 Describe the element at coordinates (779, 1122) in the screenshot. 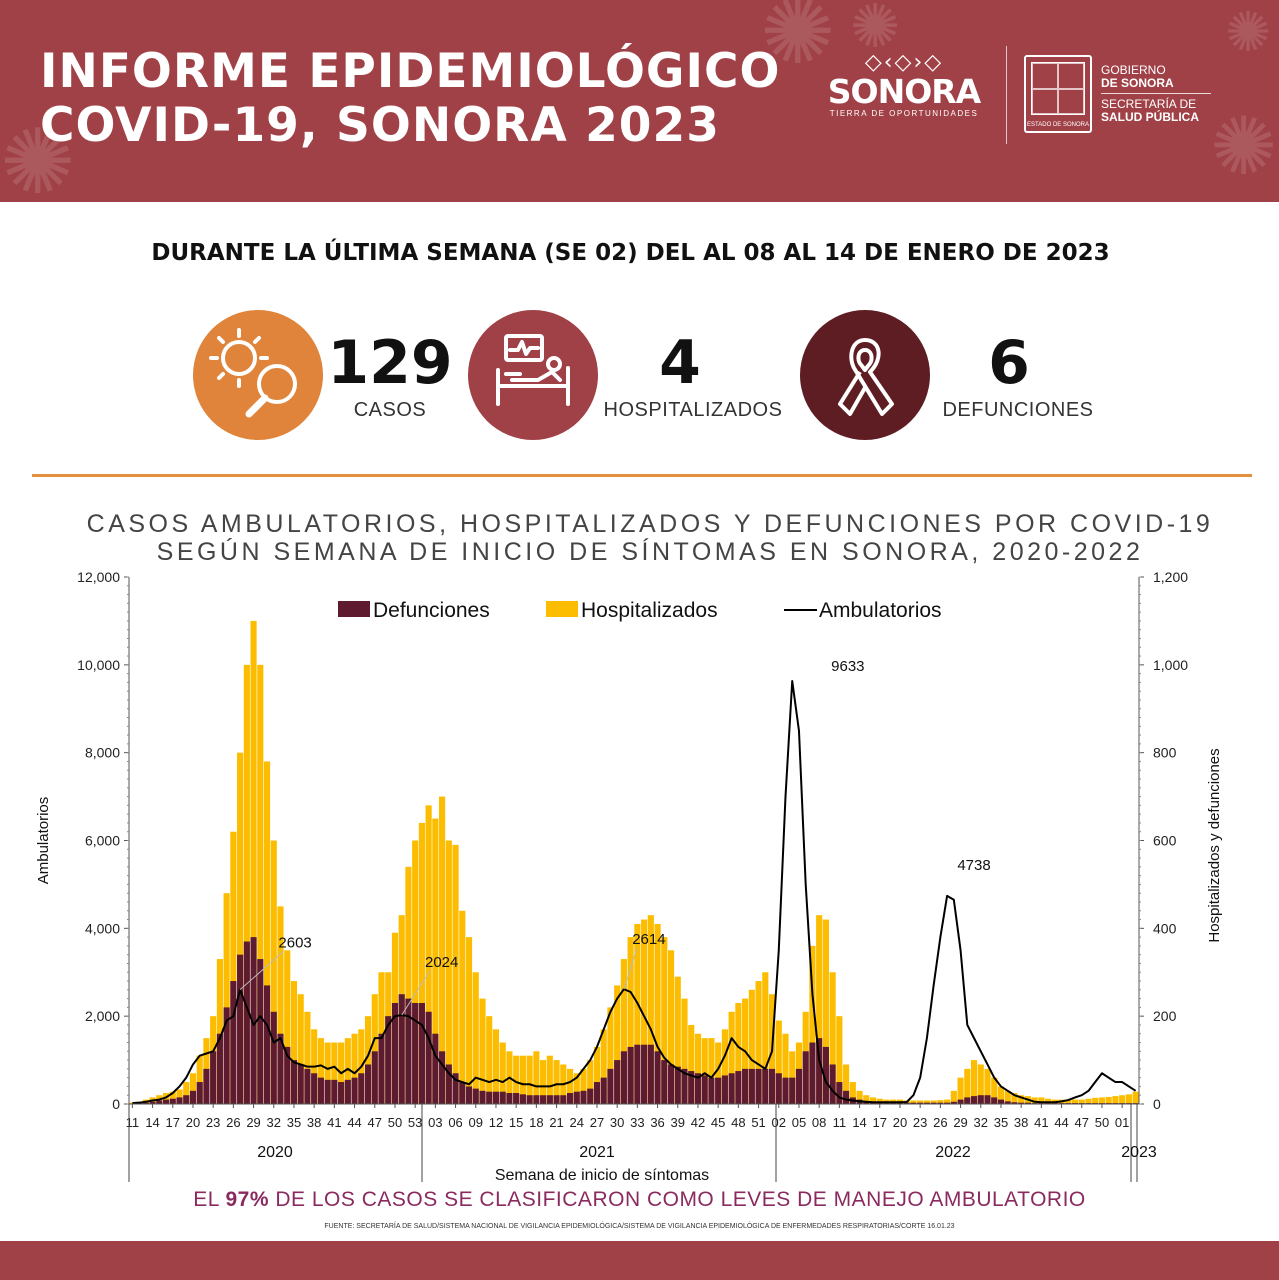

I see `x-tick-label: 02` at that location.